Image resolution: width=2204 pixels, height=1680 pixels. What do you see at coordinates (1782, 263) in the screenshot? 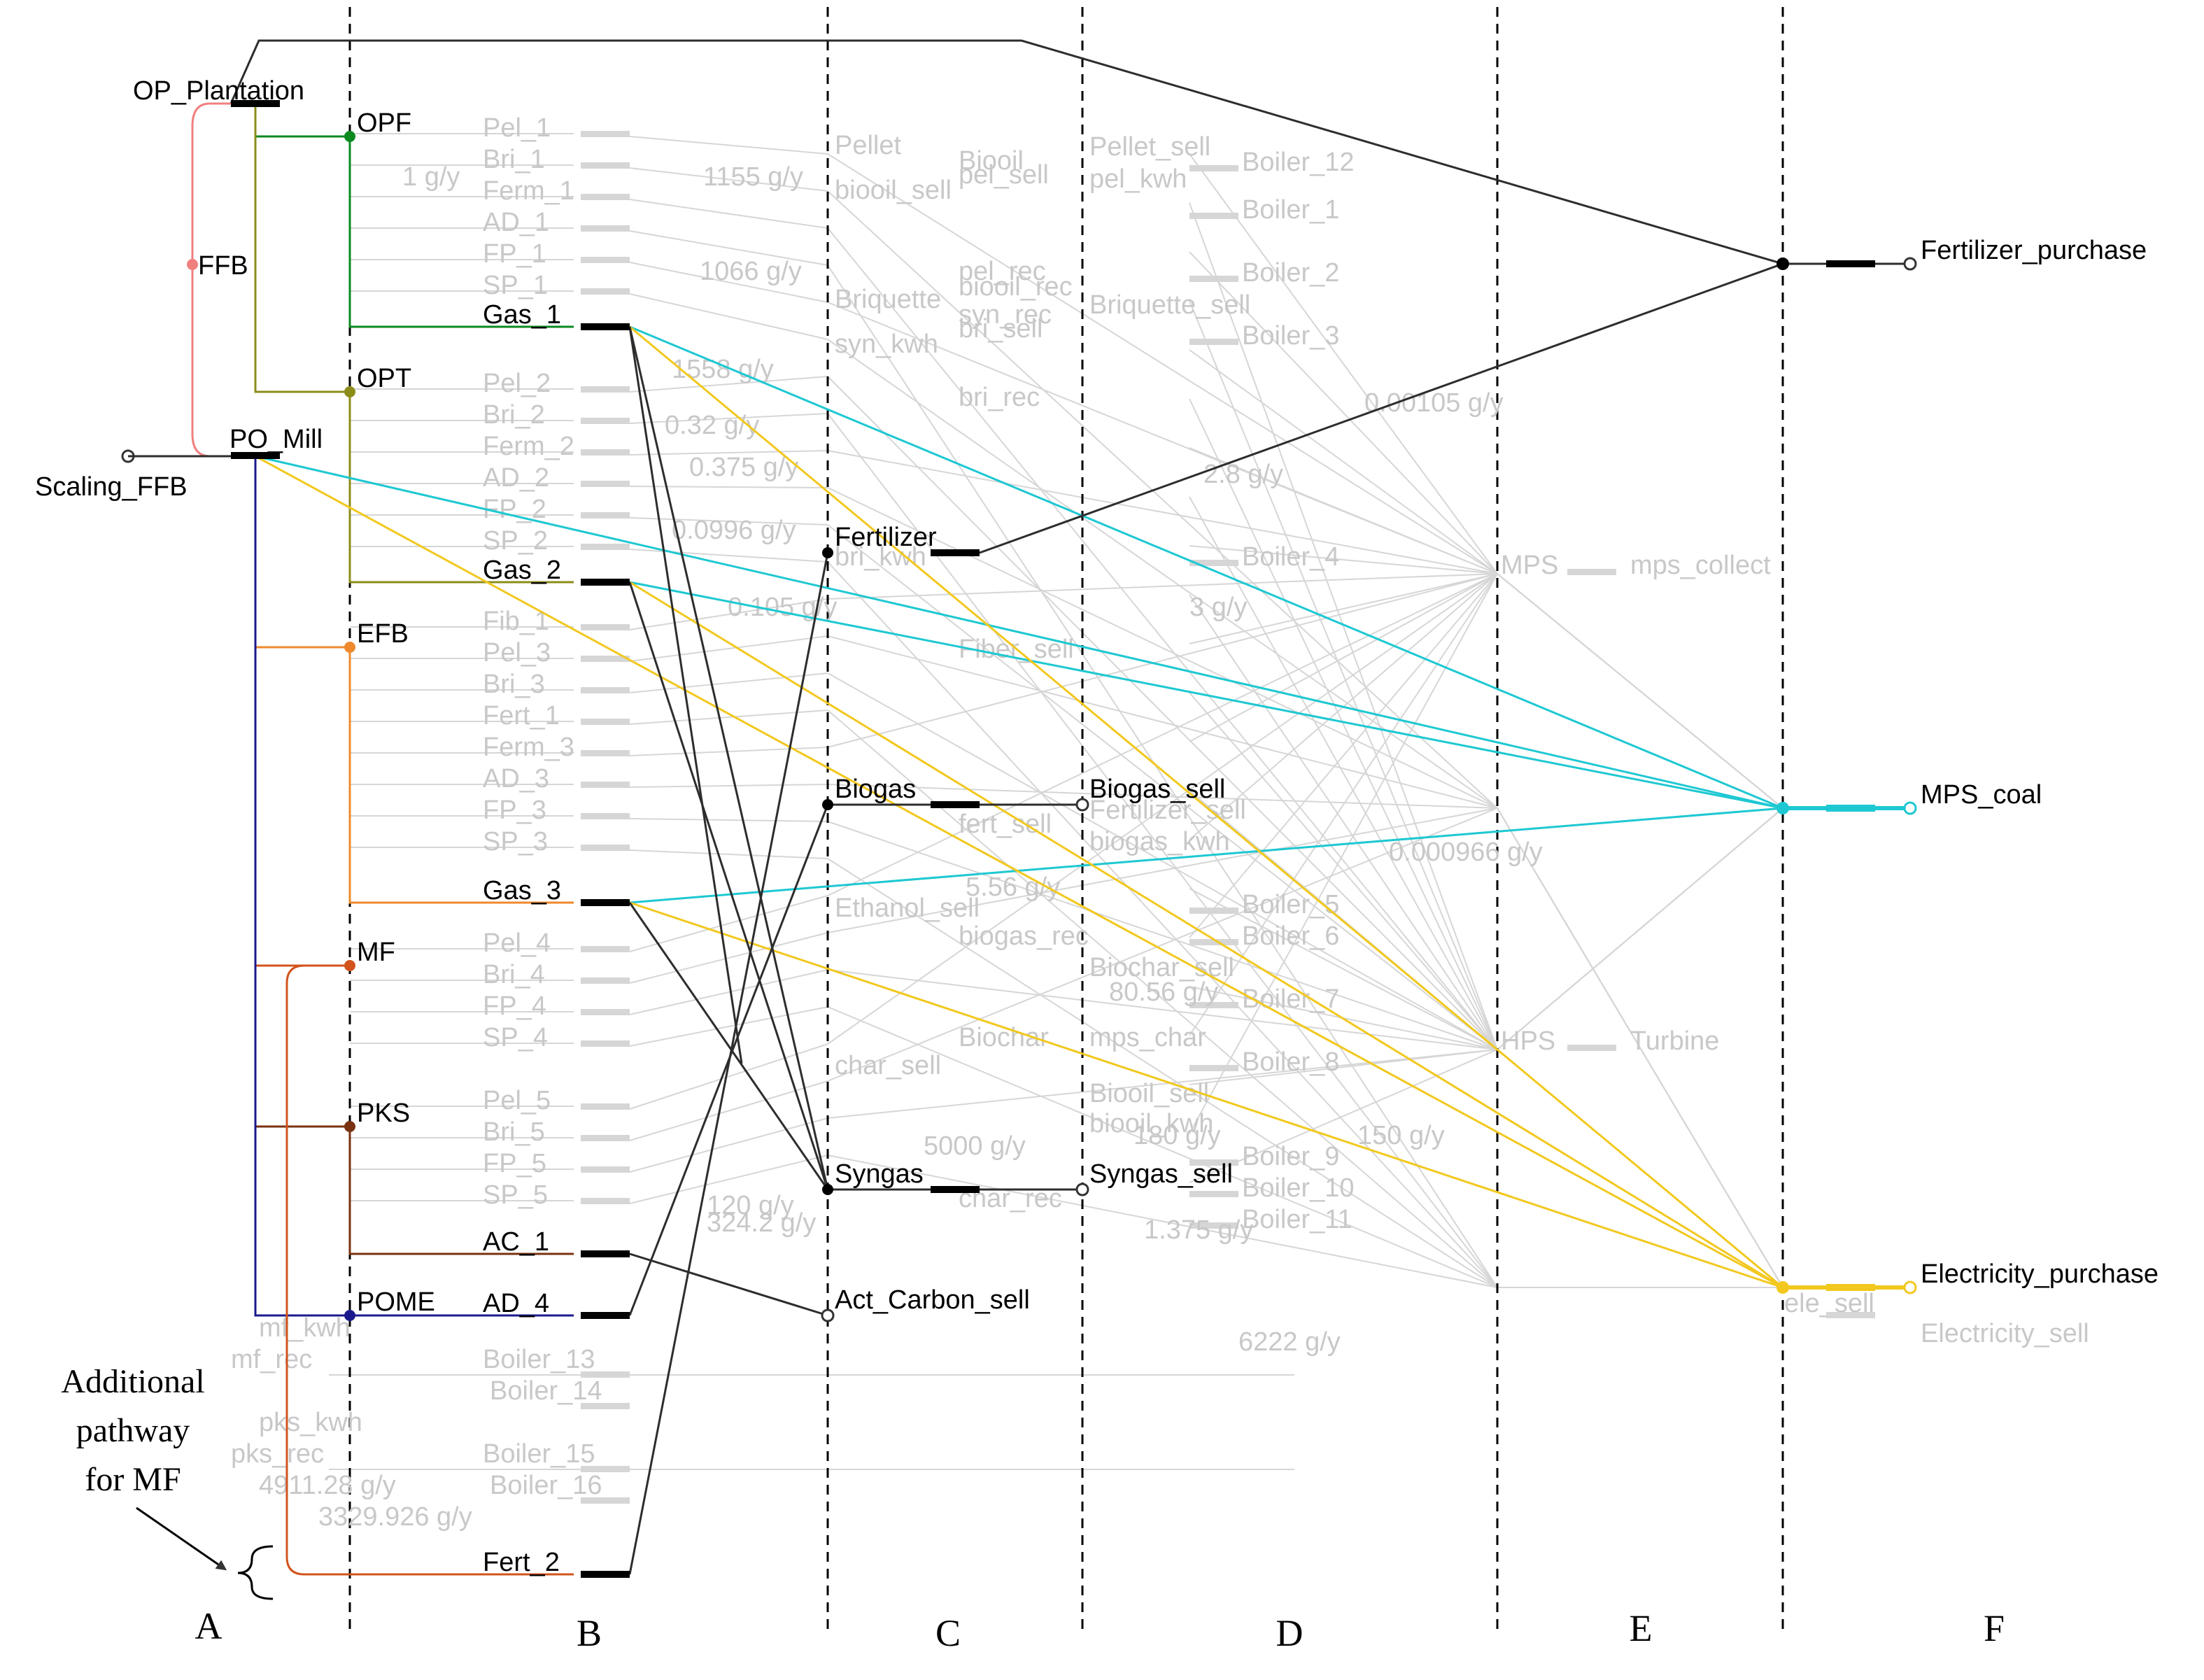
I see `node-fert-hub` at bounding box center [1782, 263].